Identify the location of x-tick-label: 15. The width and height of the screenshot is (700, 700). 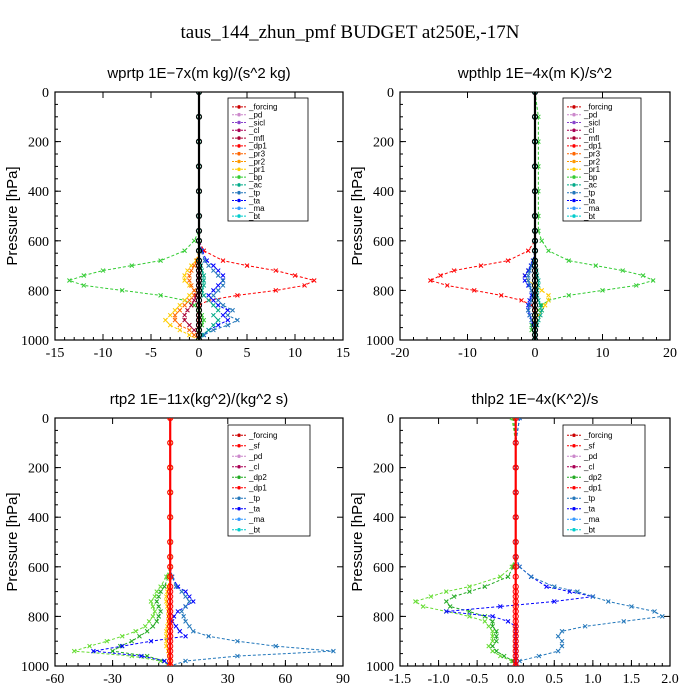
(343, 353).